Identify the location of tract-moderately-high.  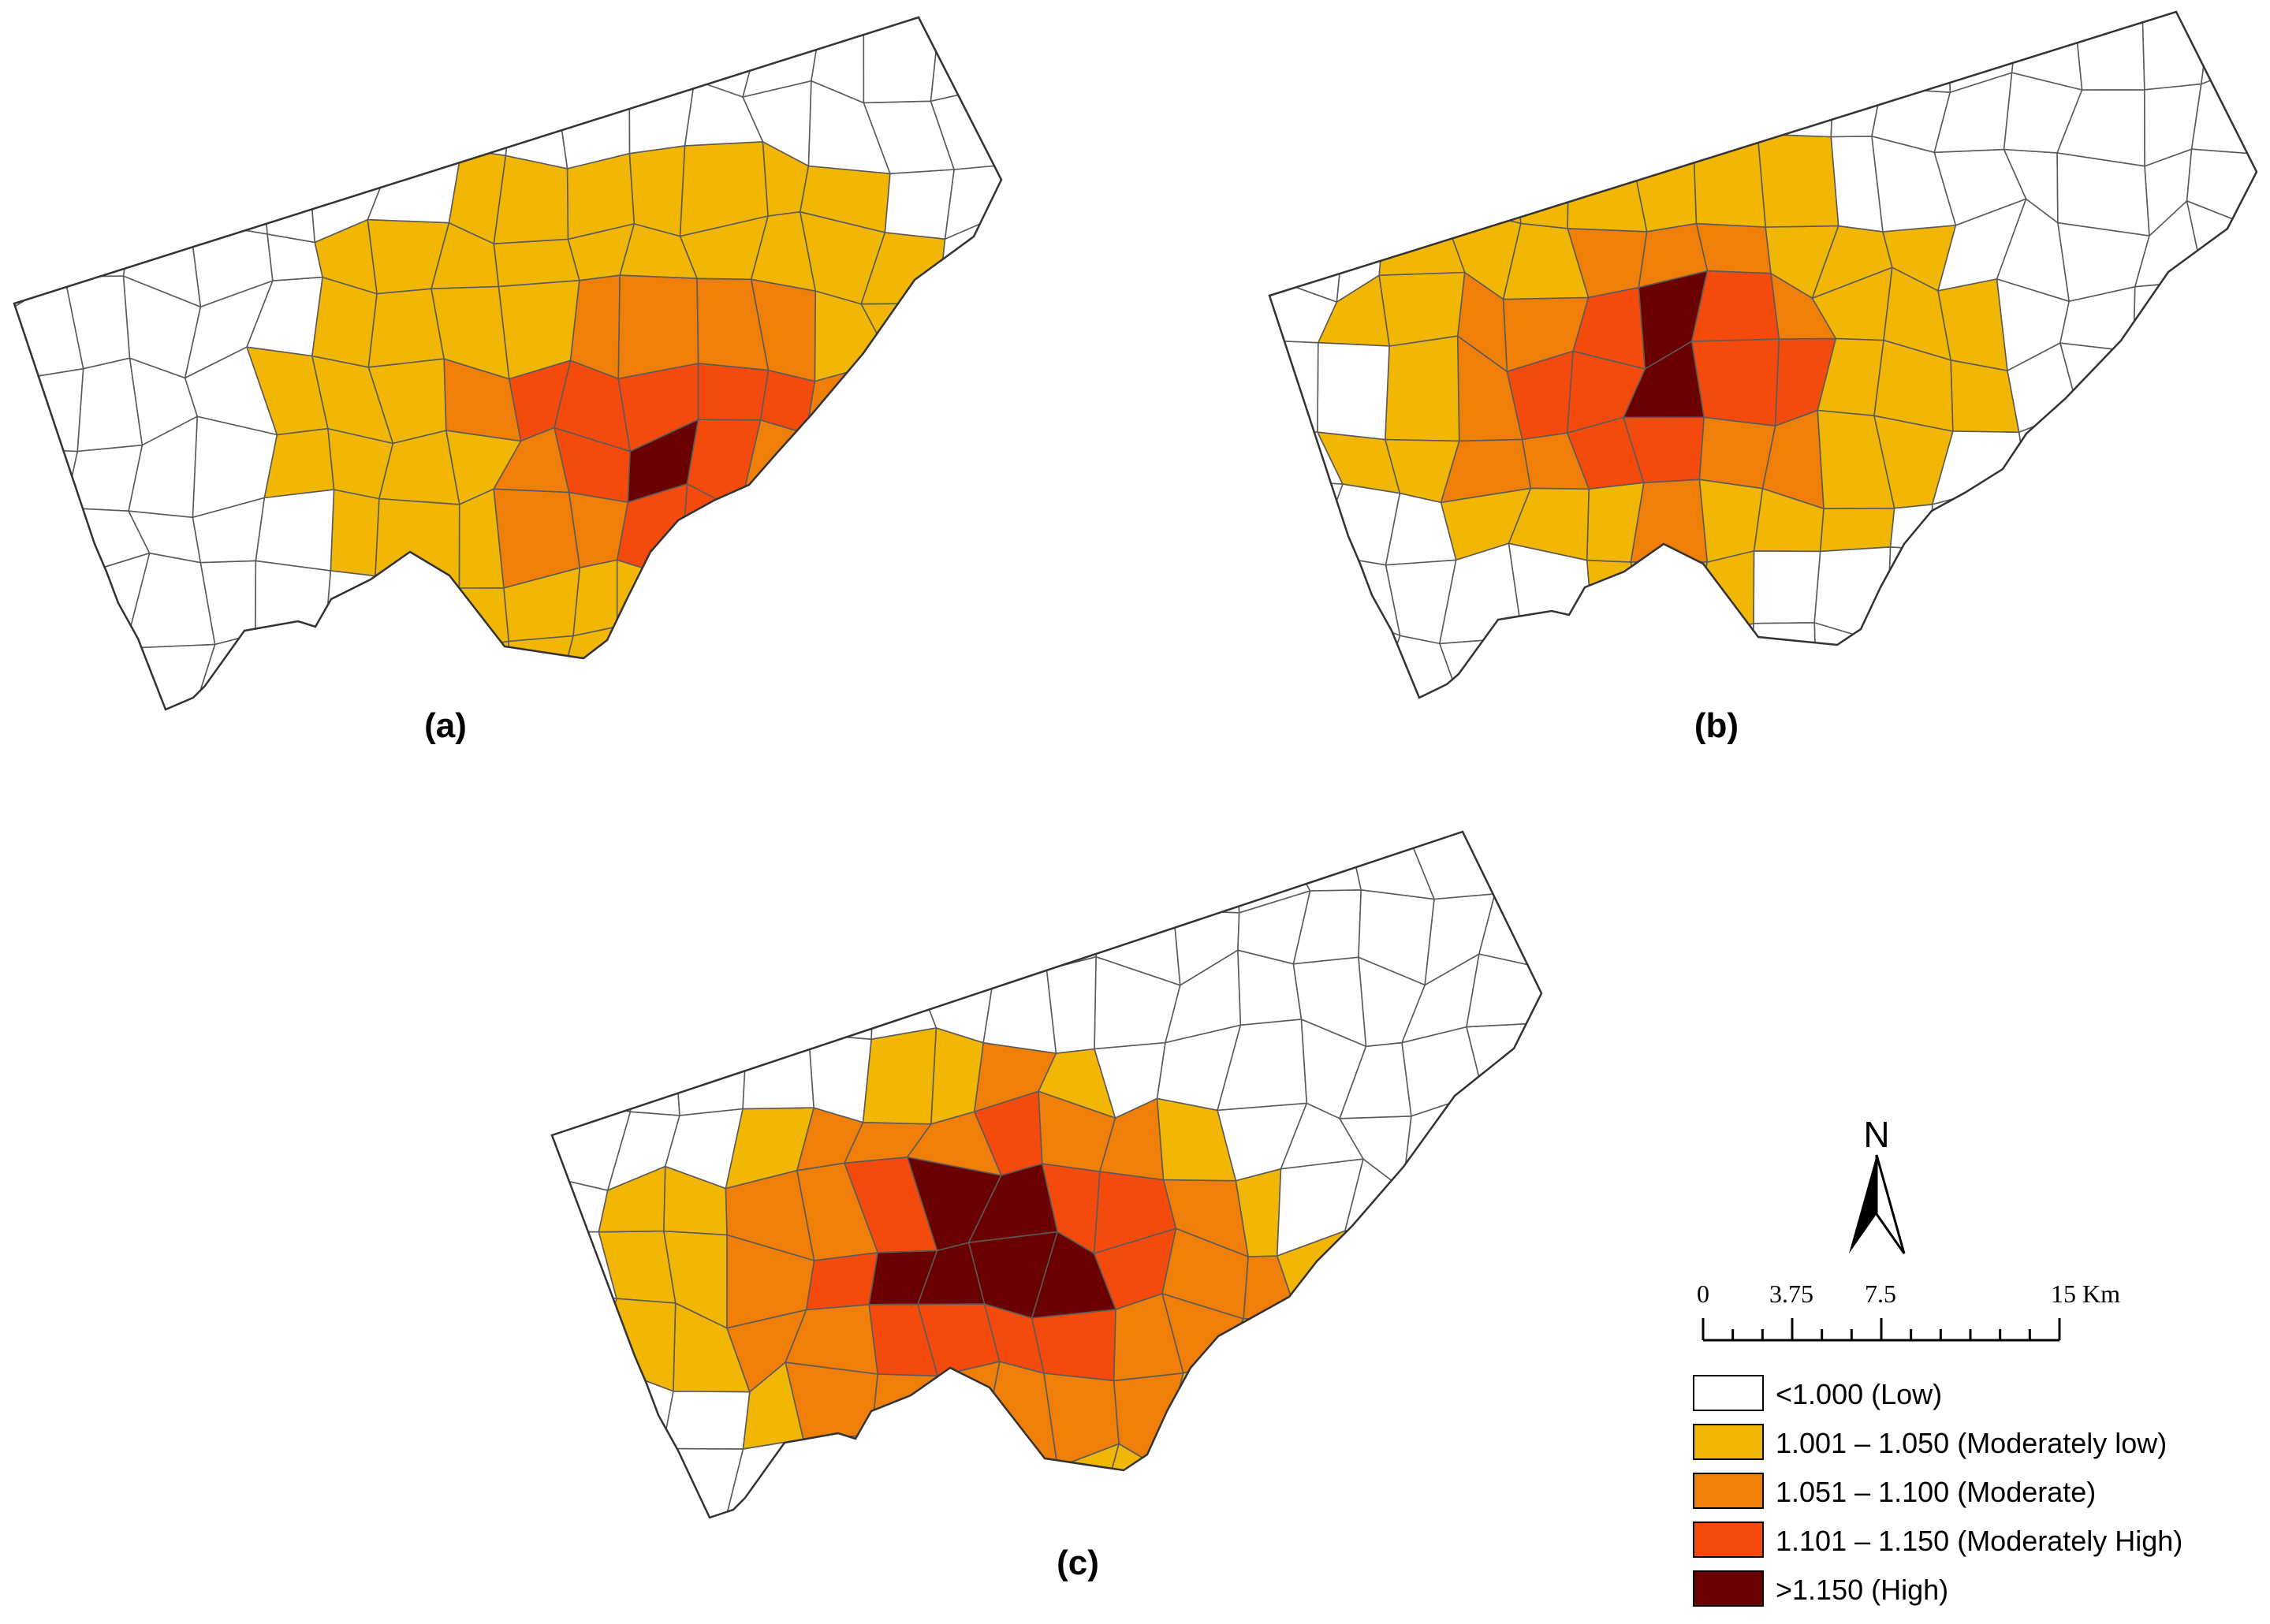
(1735, 306).